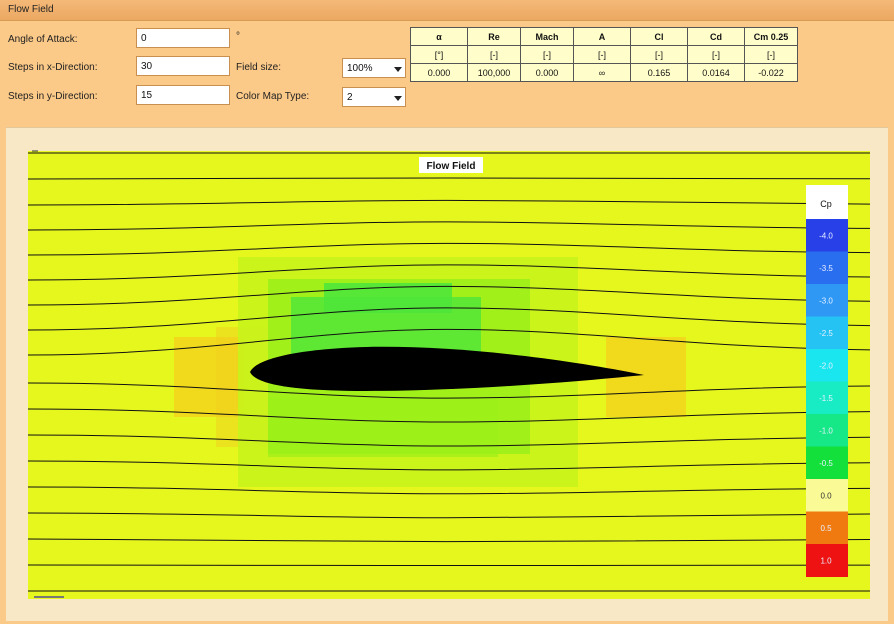  Describe the element at coordinates (183, 38) in the screenshot. I see `aoa-input: 0` at that location.